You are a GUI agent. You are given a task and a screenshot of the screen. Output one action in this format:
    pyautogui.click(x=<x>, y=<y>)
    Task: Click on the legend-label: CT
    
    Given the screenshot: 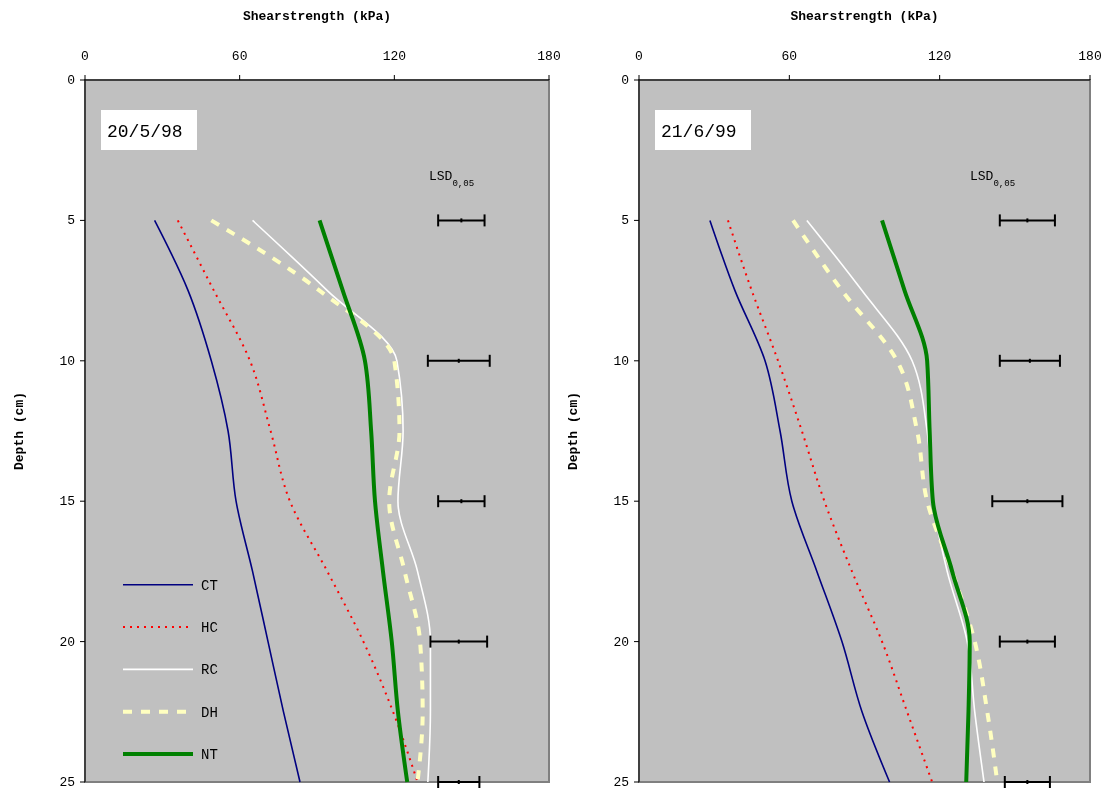 What is the action you would take?
    pyautogui.click(x=209, y=585)
    